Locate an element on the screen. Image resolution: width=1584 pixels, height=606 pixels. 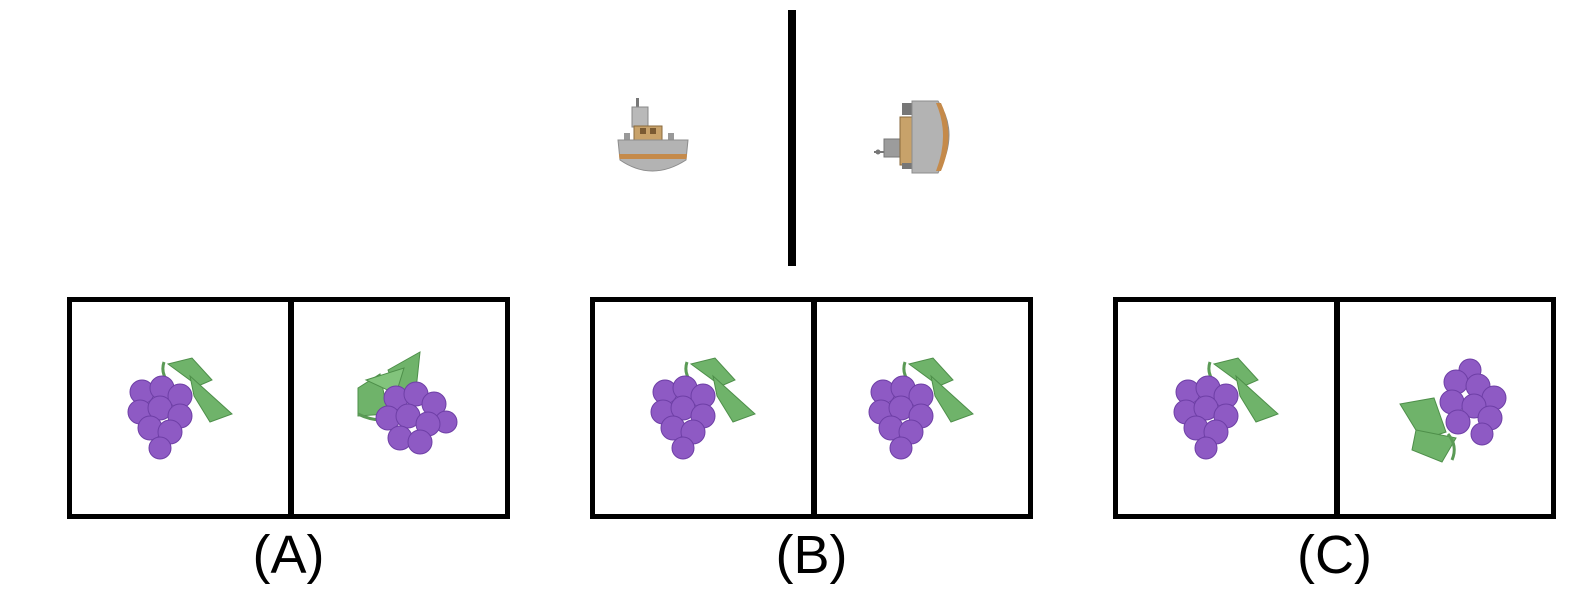
reference-ship-right-icon is located at coordinates (917, 140).